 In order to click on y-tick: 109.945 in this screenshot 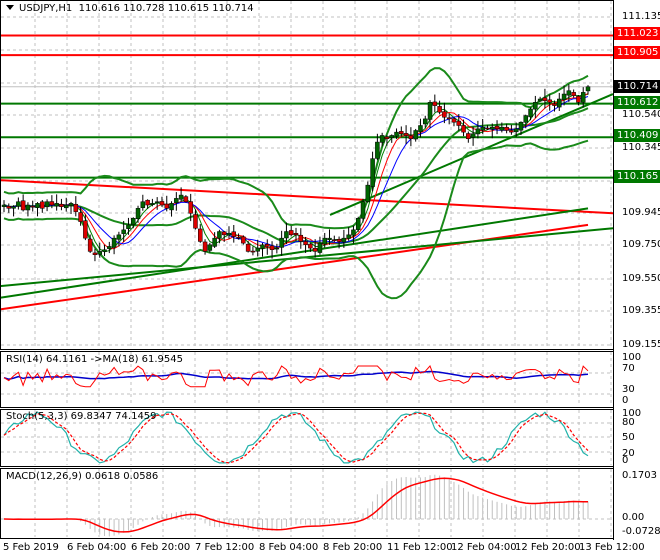, I will do `click(641, 212)`.